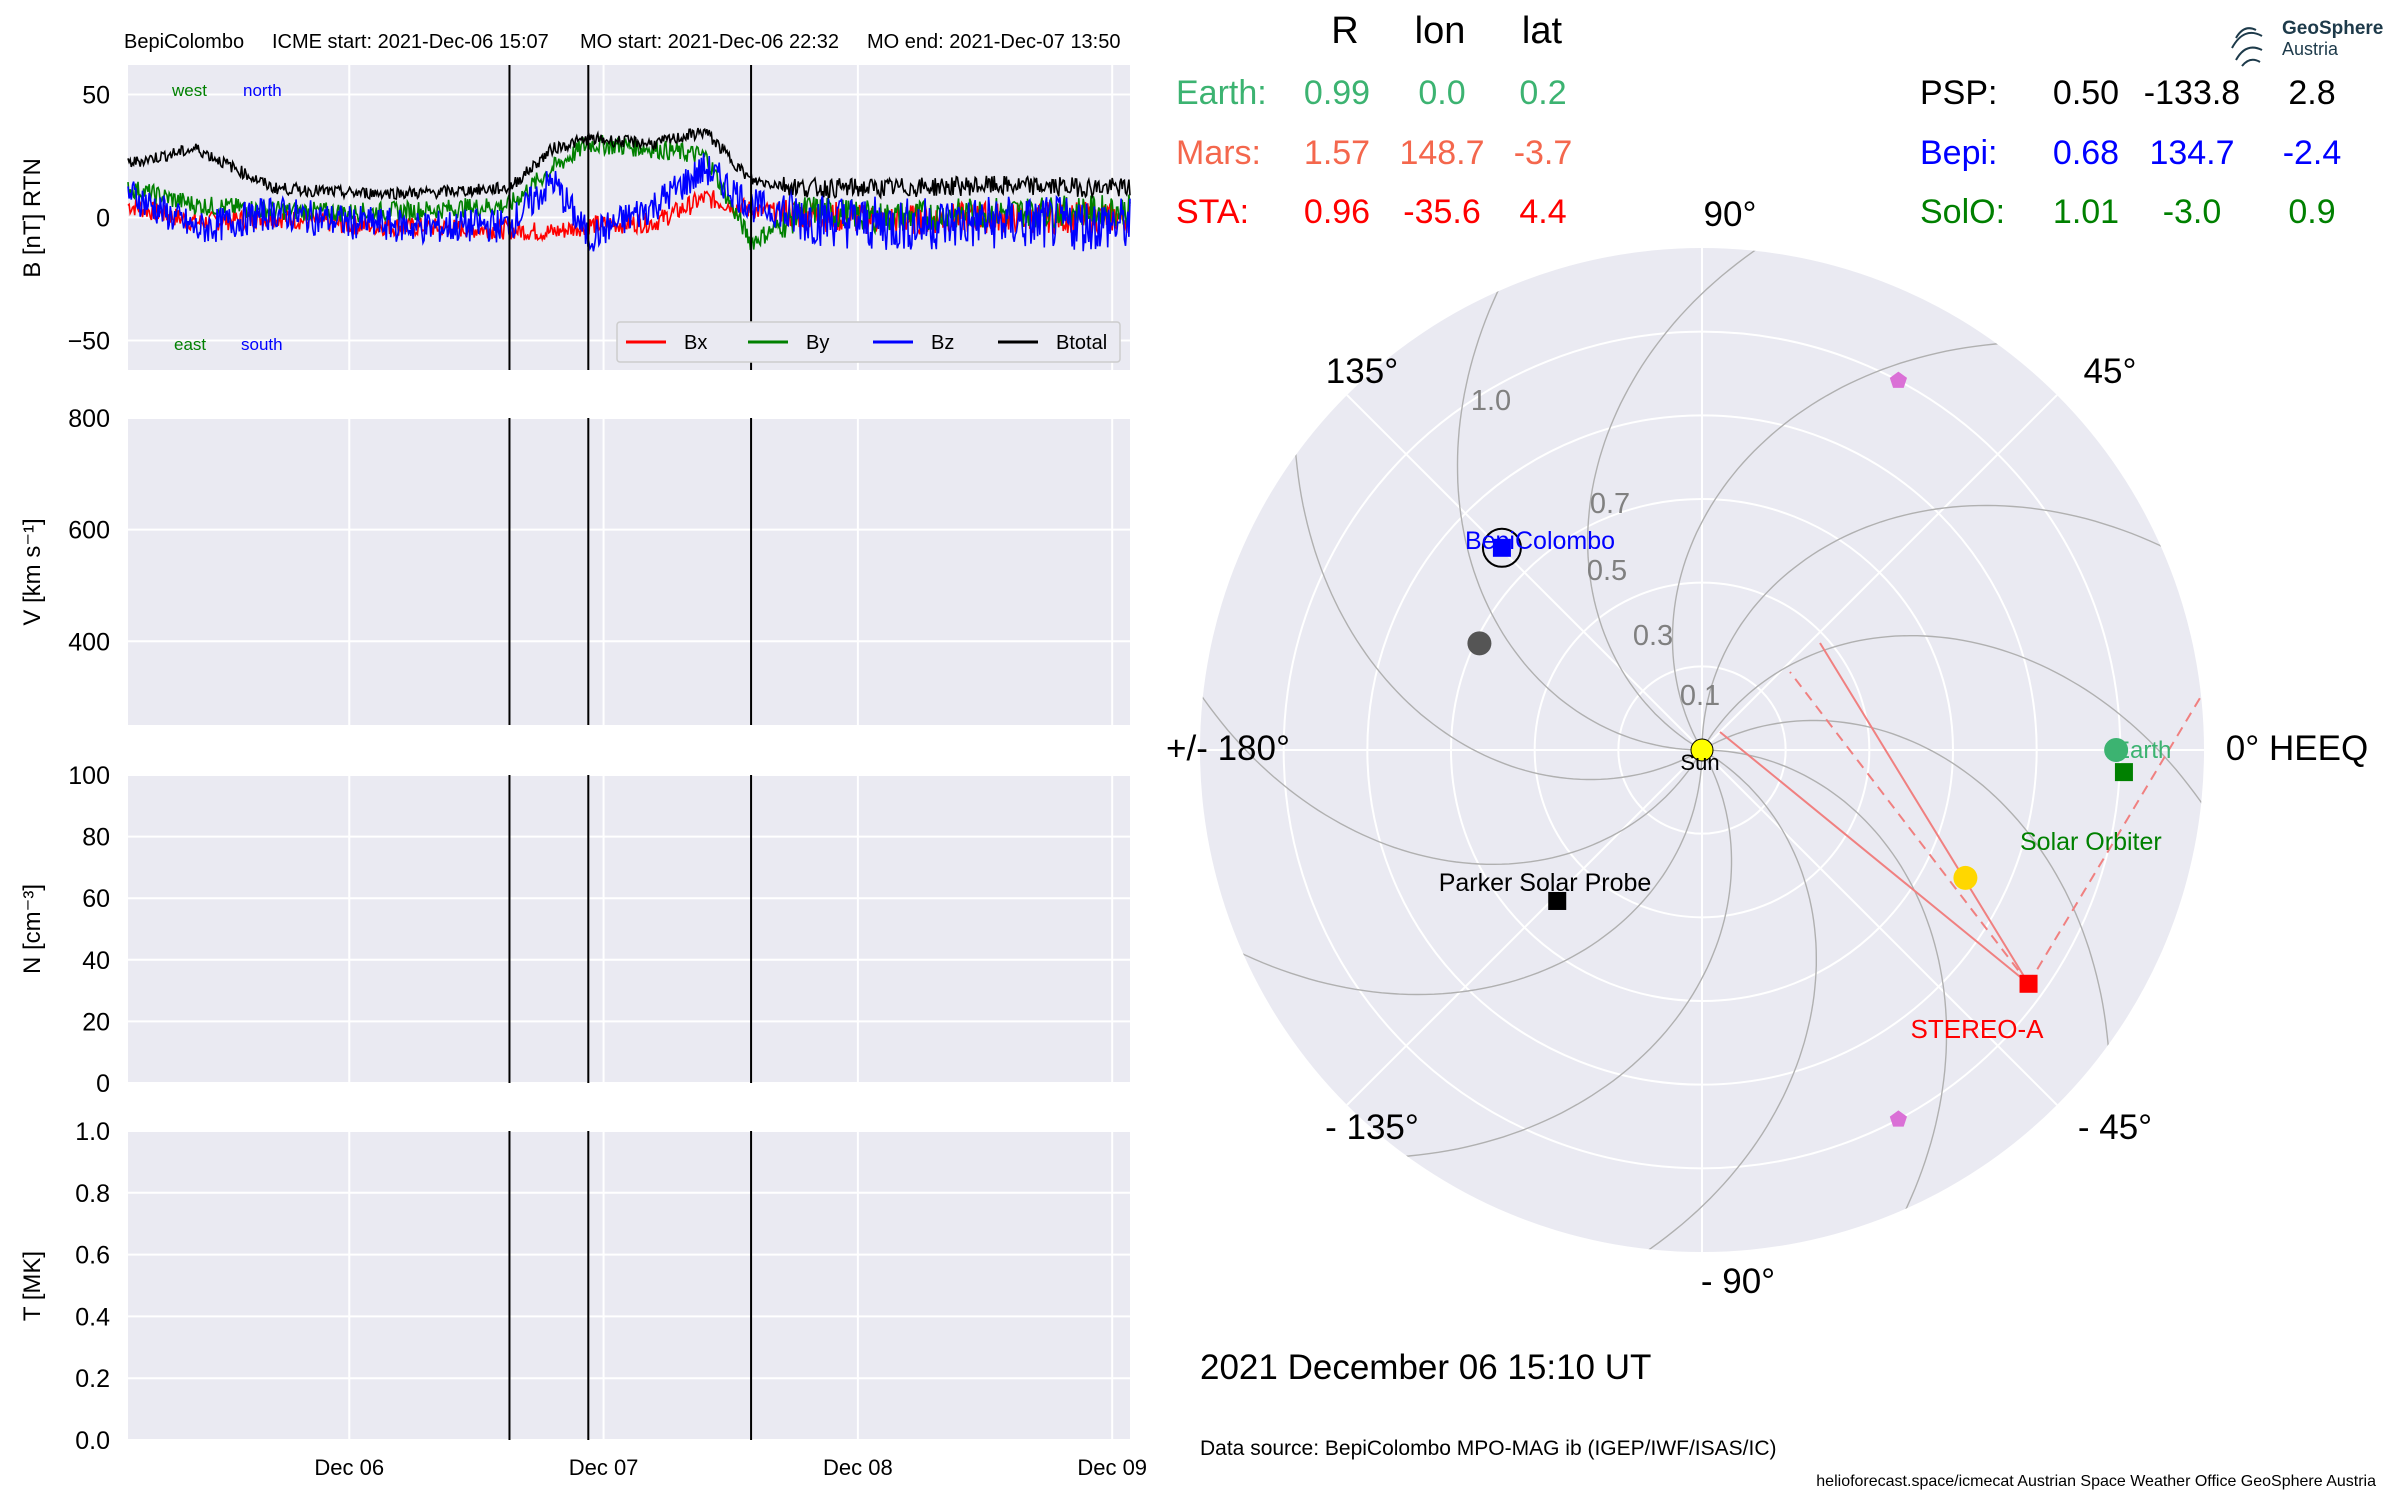 Image resolution: width=2400 pixels, height=1500 pixels. Describe the element at coordinates (2247, 47) in the screenshot. I see `logo-icon` at that location.